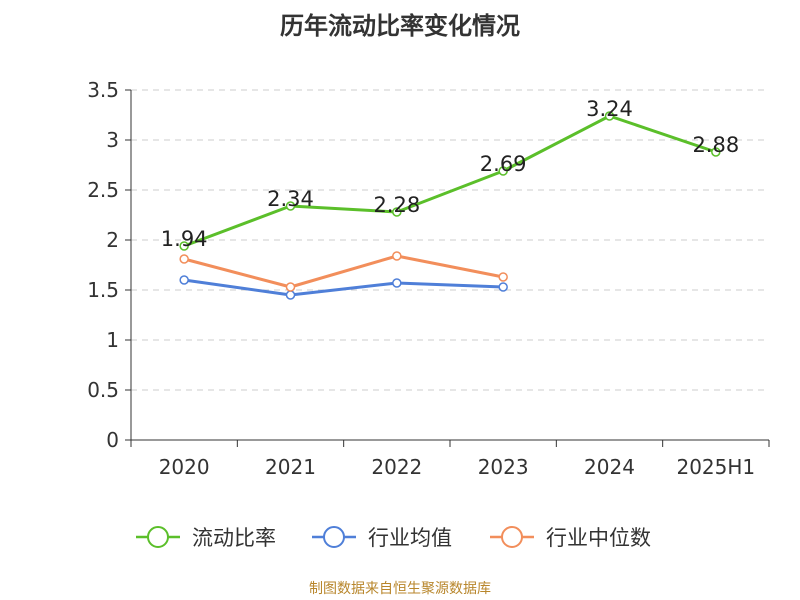 This screenshot has height=600, width=800. What do you see at coordinates (609, 467) in the screenshot?
I see `x-tick-label: 2024` at bounding box center [609, 467].